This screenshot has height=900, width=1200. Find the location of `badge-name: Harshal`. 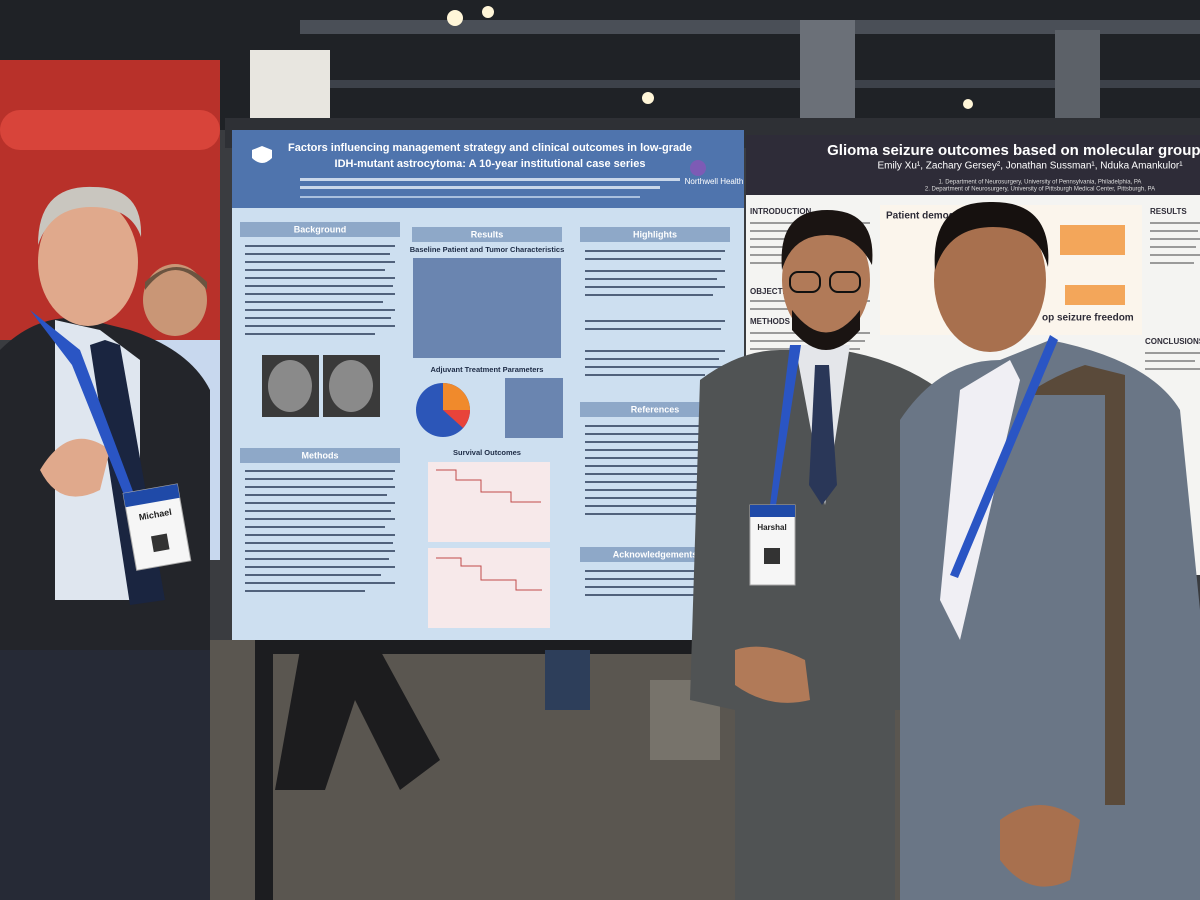

badge-name: Harshal is located at coordinates (771, 527).